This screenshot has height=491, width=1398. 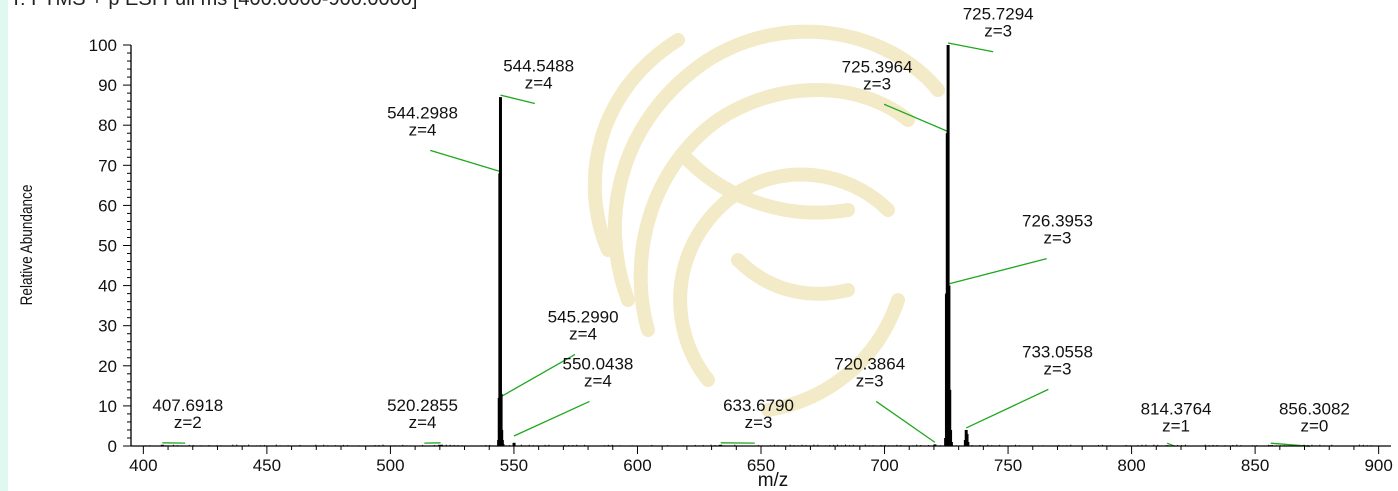 What do you see at coordinates (422, 112) in the screenshot?
I see `peak-mz-label: 544.2988` at bounding box center [422, 112].